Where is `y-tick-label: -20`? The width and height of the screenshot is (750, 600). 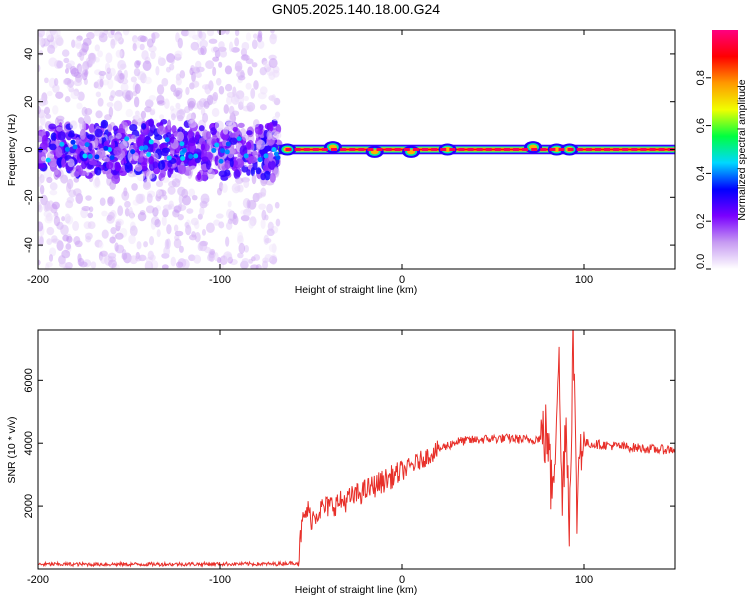
y-tick-label: -20 is located at coordinates (29, 197).